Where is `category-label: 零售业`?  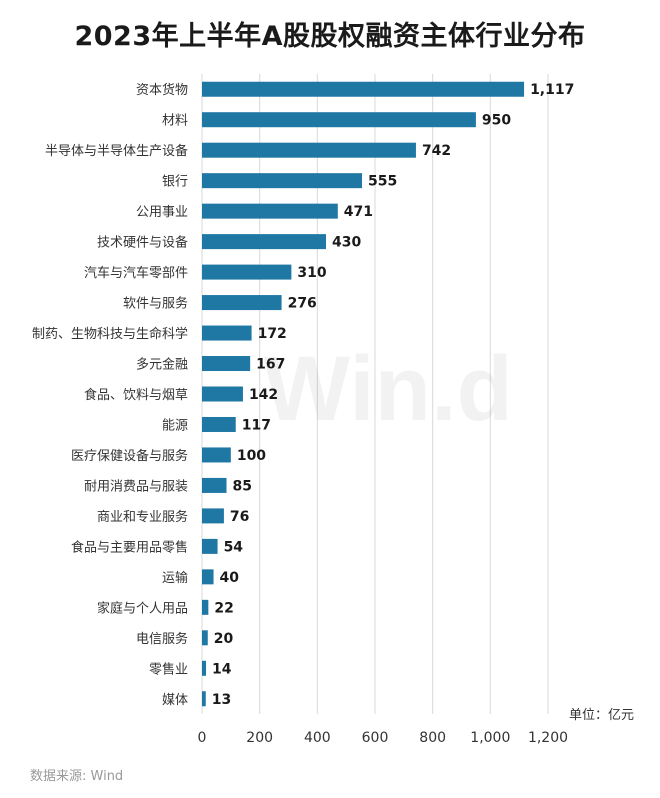
category-label: 零售业 is located at coordinates (168, 669).